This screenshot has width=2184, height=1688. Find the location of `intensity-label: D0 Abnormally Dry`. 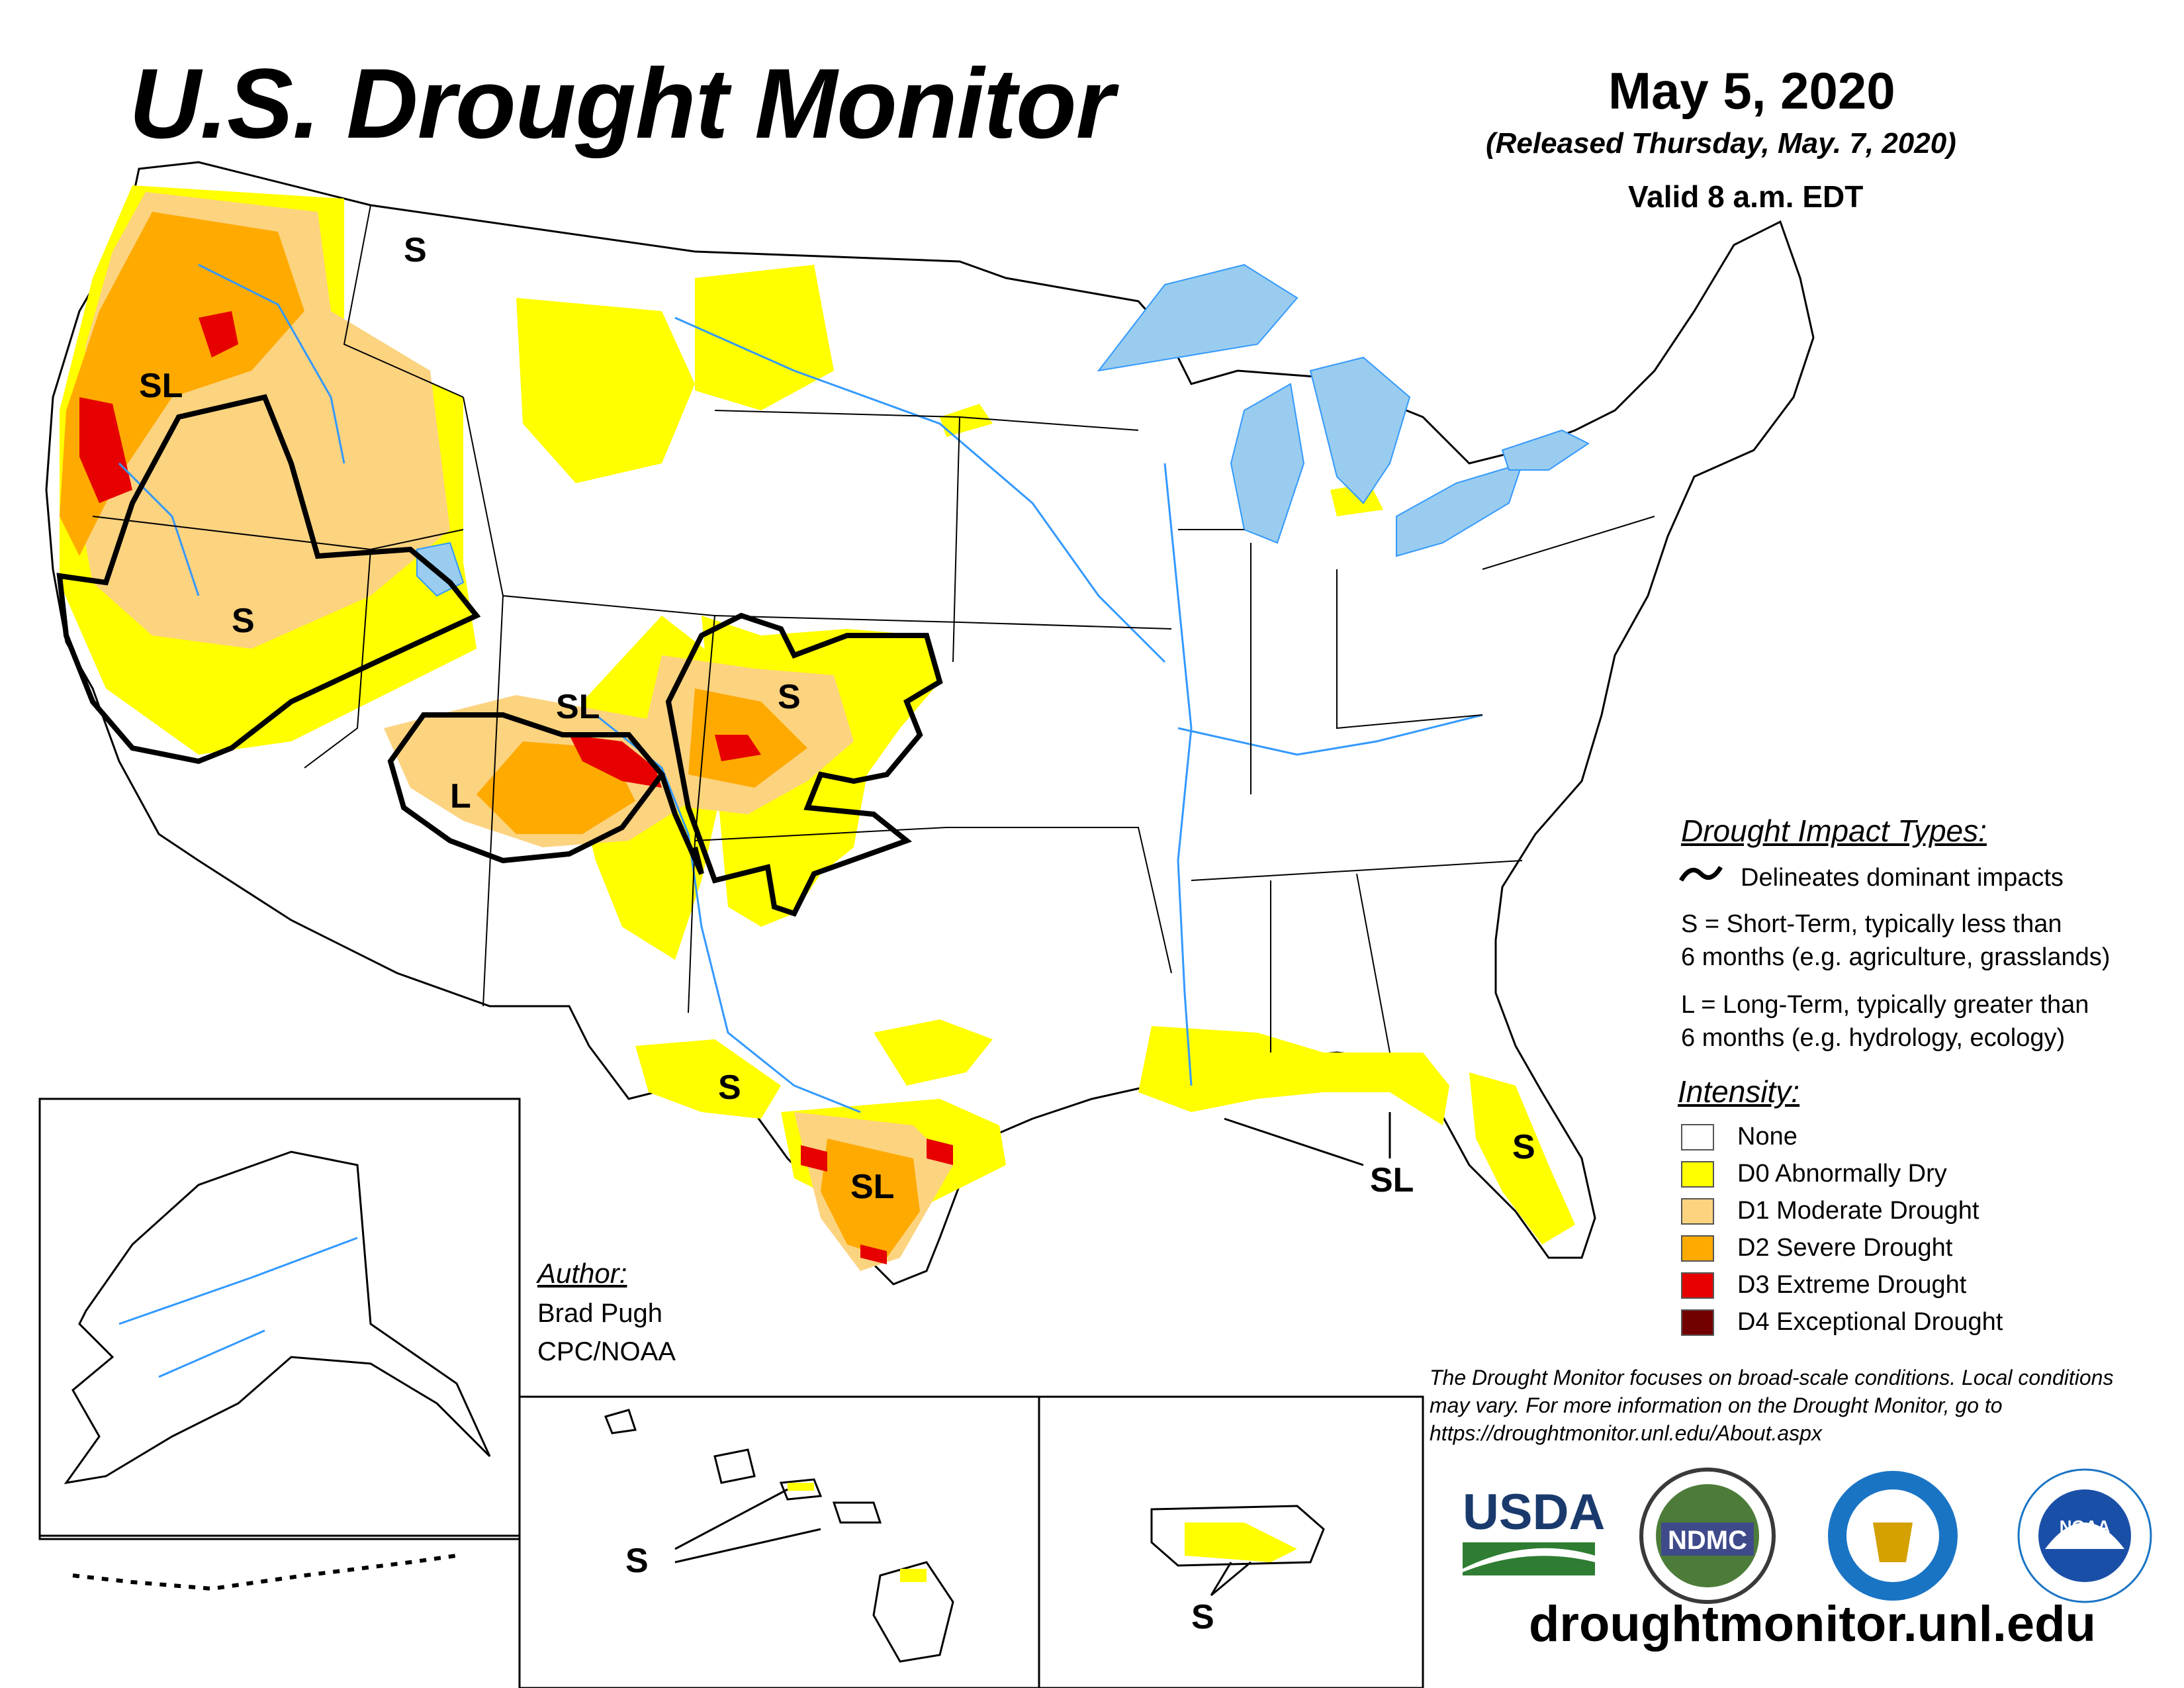

intensity-label: D0 Abnormally Dry is located at coordinates (1842, 1174).